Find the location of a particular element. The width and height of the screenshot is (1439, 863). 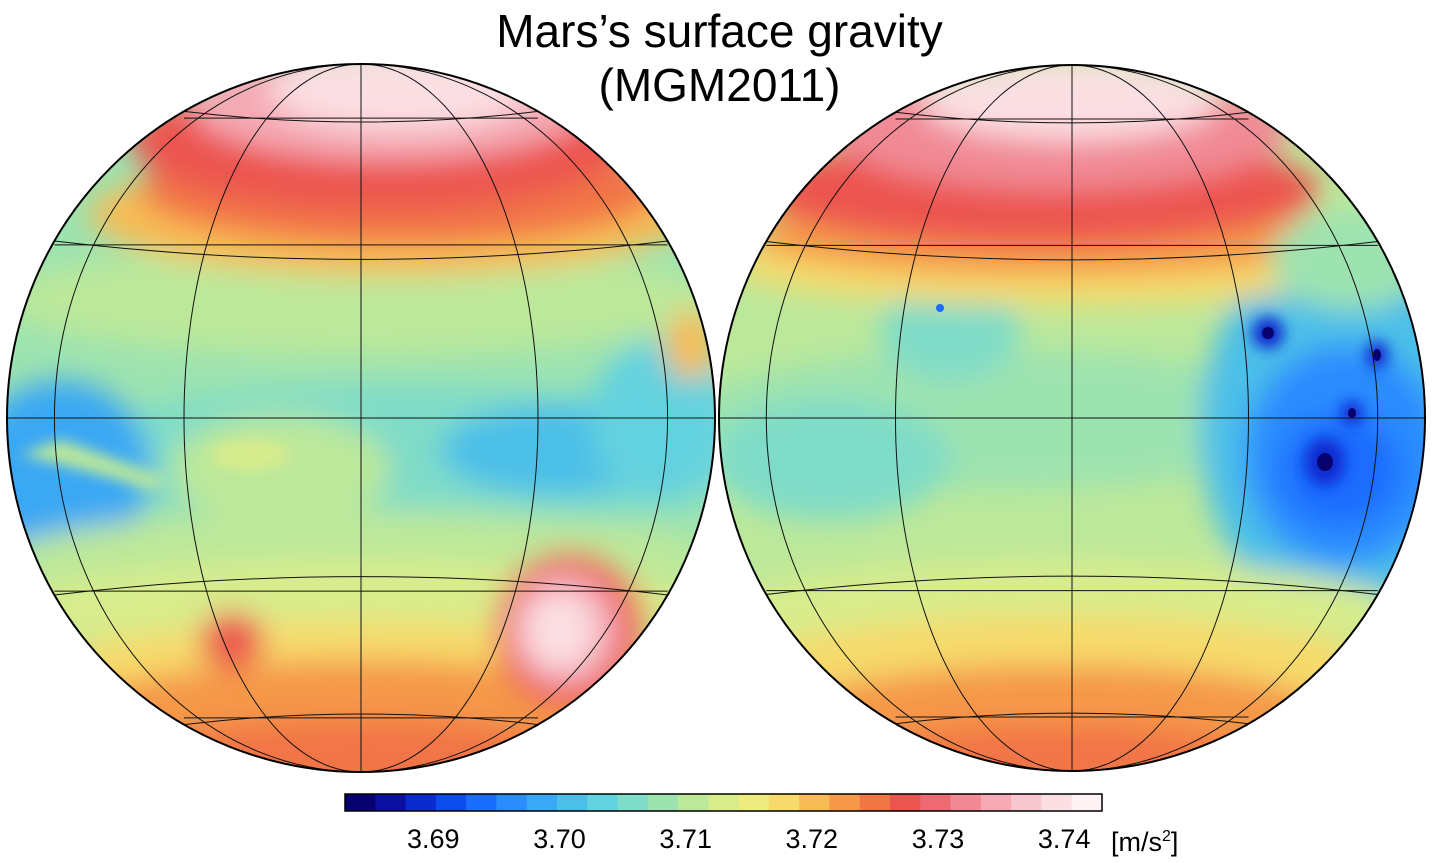

unit-suffix: ] is located at coordinates (1174, 842).